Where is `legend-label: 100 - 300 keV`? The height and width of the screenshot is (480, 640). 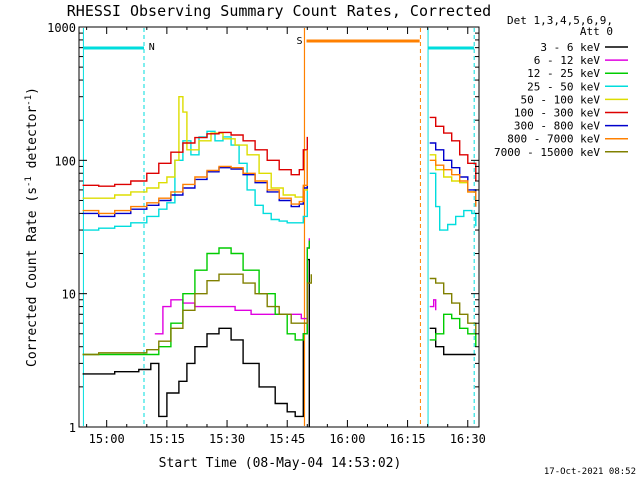
legend-label: 100 - 300 keV is located at coordinates (557, 113).